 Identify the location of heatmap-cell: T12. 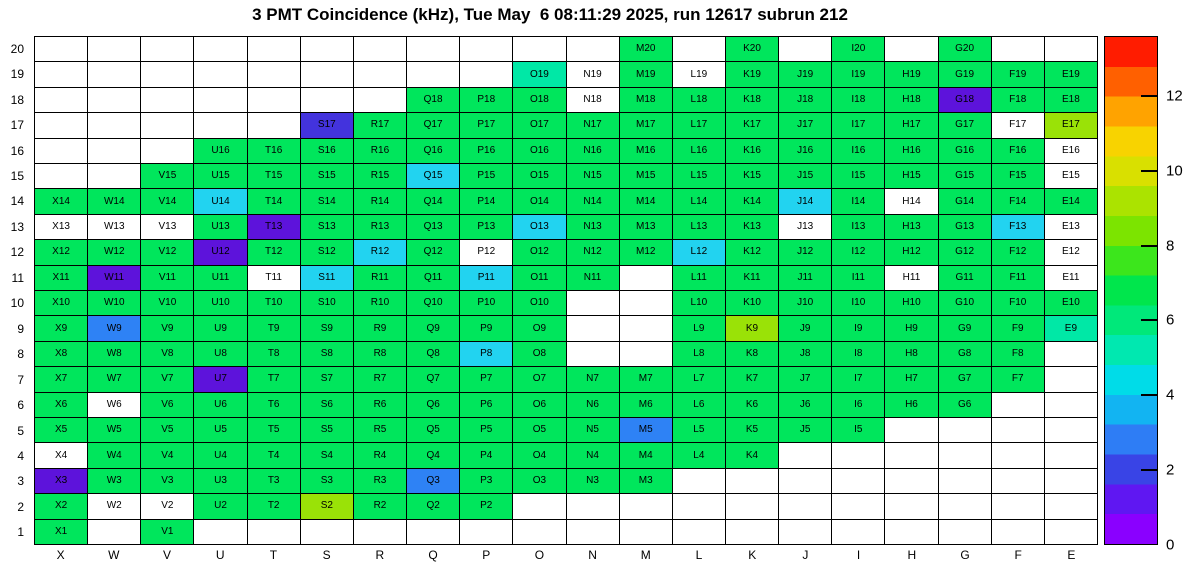
(274, 253).